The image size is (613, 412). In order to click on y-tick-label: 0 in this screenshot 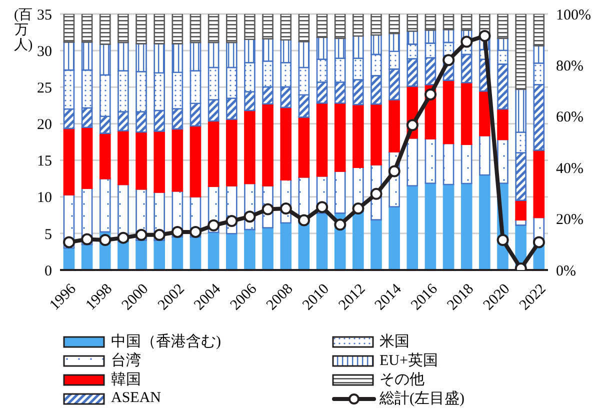, I will do `click(48, 271)`.